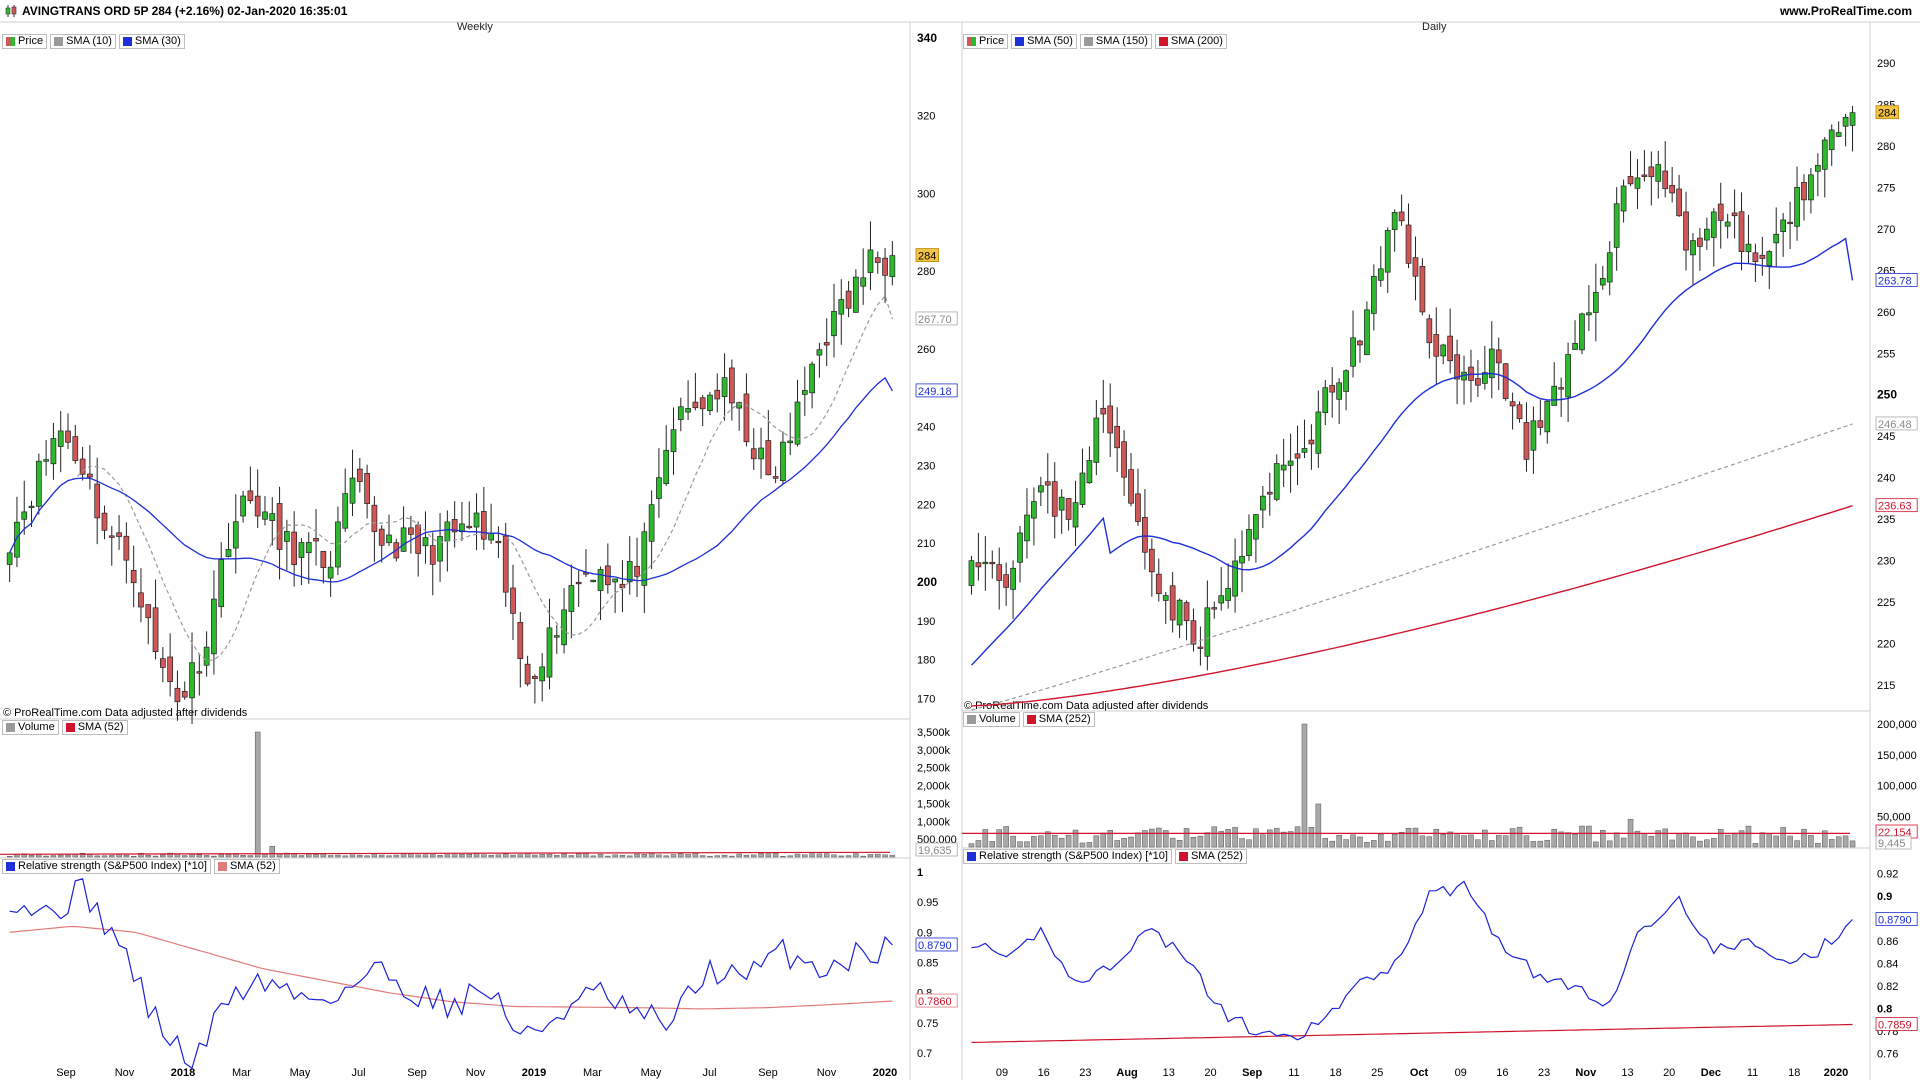 Image resolution: width=1920 pixels, height=1080 pixels. Describe the element at coordinates (1896, 831) in the screenshot. I see `daily-volume-sma-marker-bg` at that location.